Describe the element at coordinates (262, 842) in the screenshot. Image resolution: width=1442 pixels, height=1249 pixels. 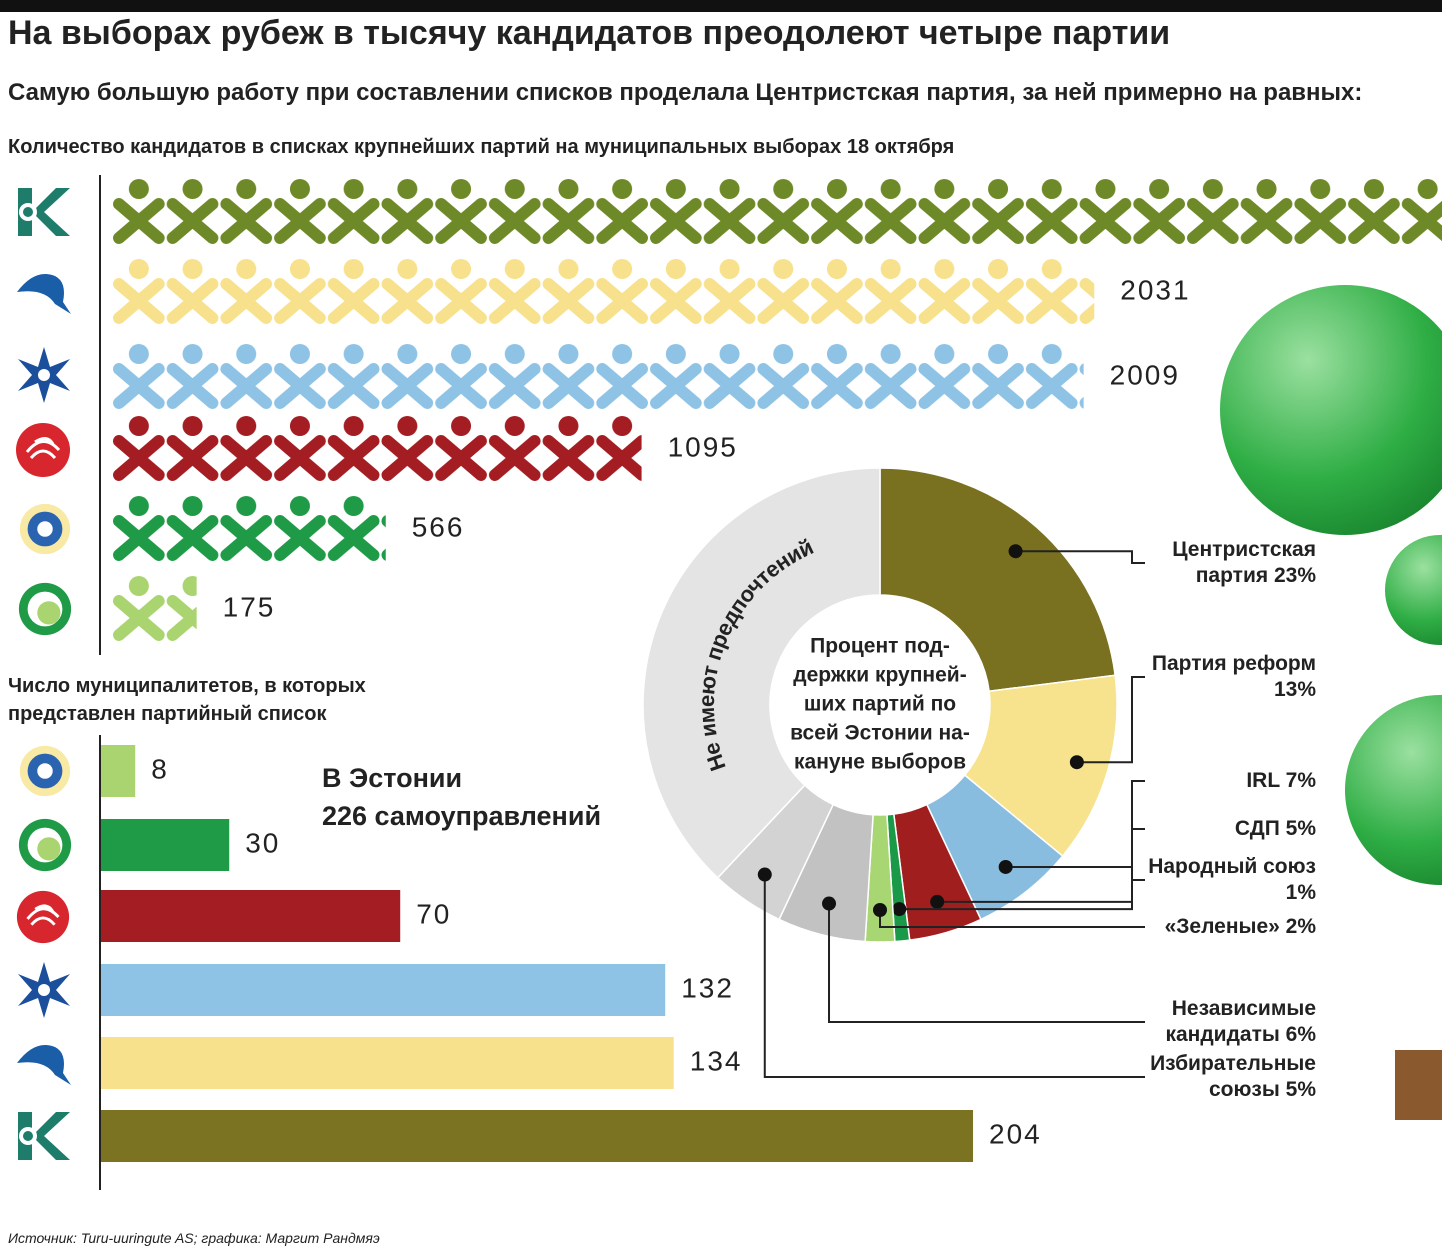
I see `value-label: 30` at that location.